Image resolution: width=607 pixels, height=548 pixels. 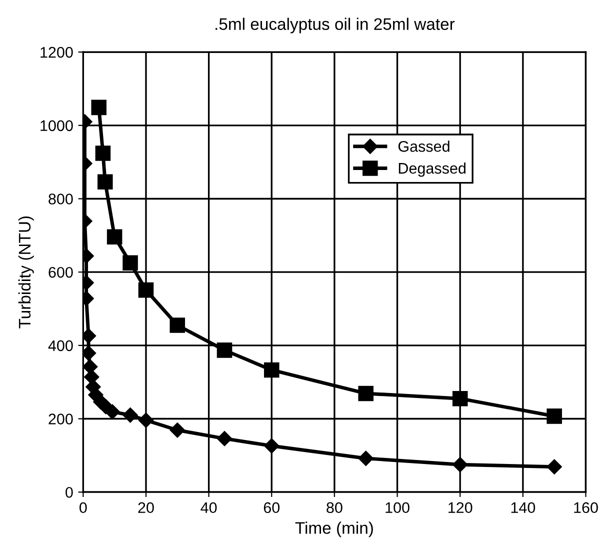 What do you see at coordinates (334, 508) in the screenshot?
I see `x-tick-label: 80` at bounding box center [334, 508].